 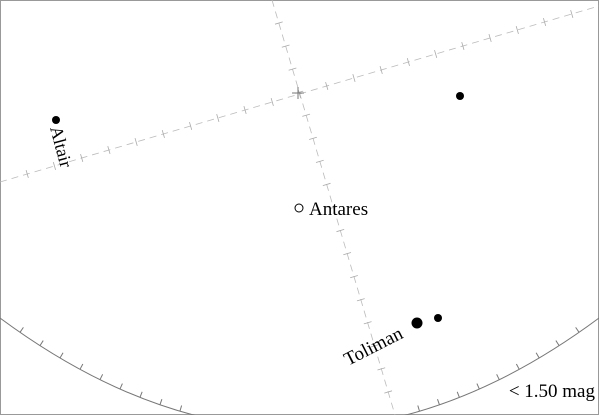 What do you see at coordinates (417, 323) in the screenshot?
I see `star-toliman` at bounding box center [417, 323].